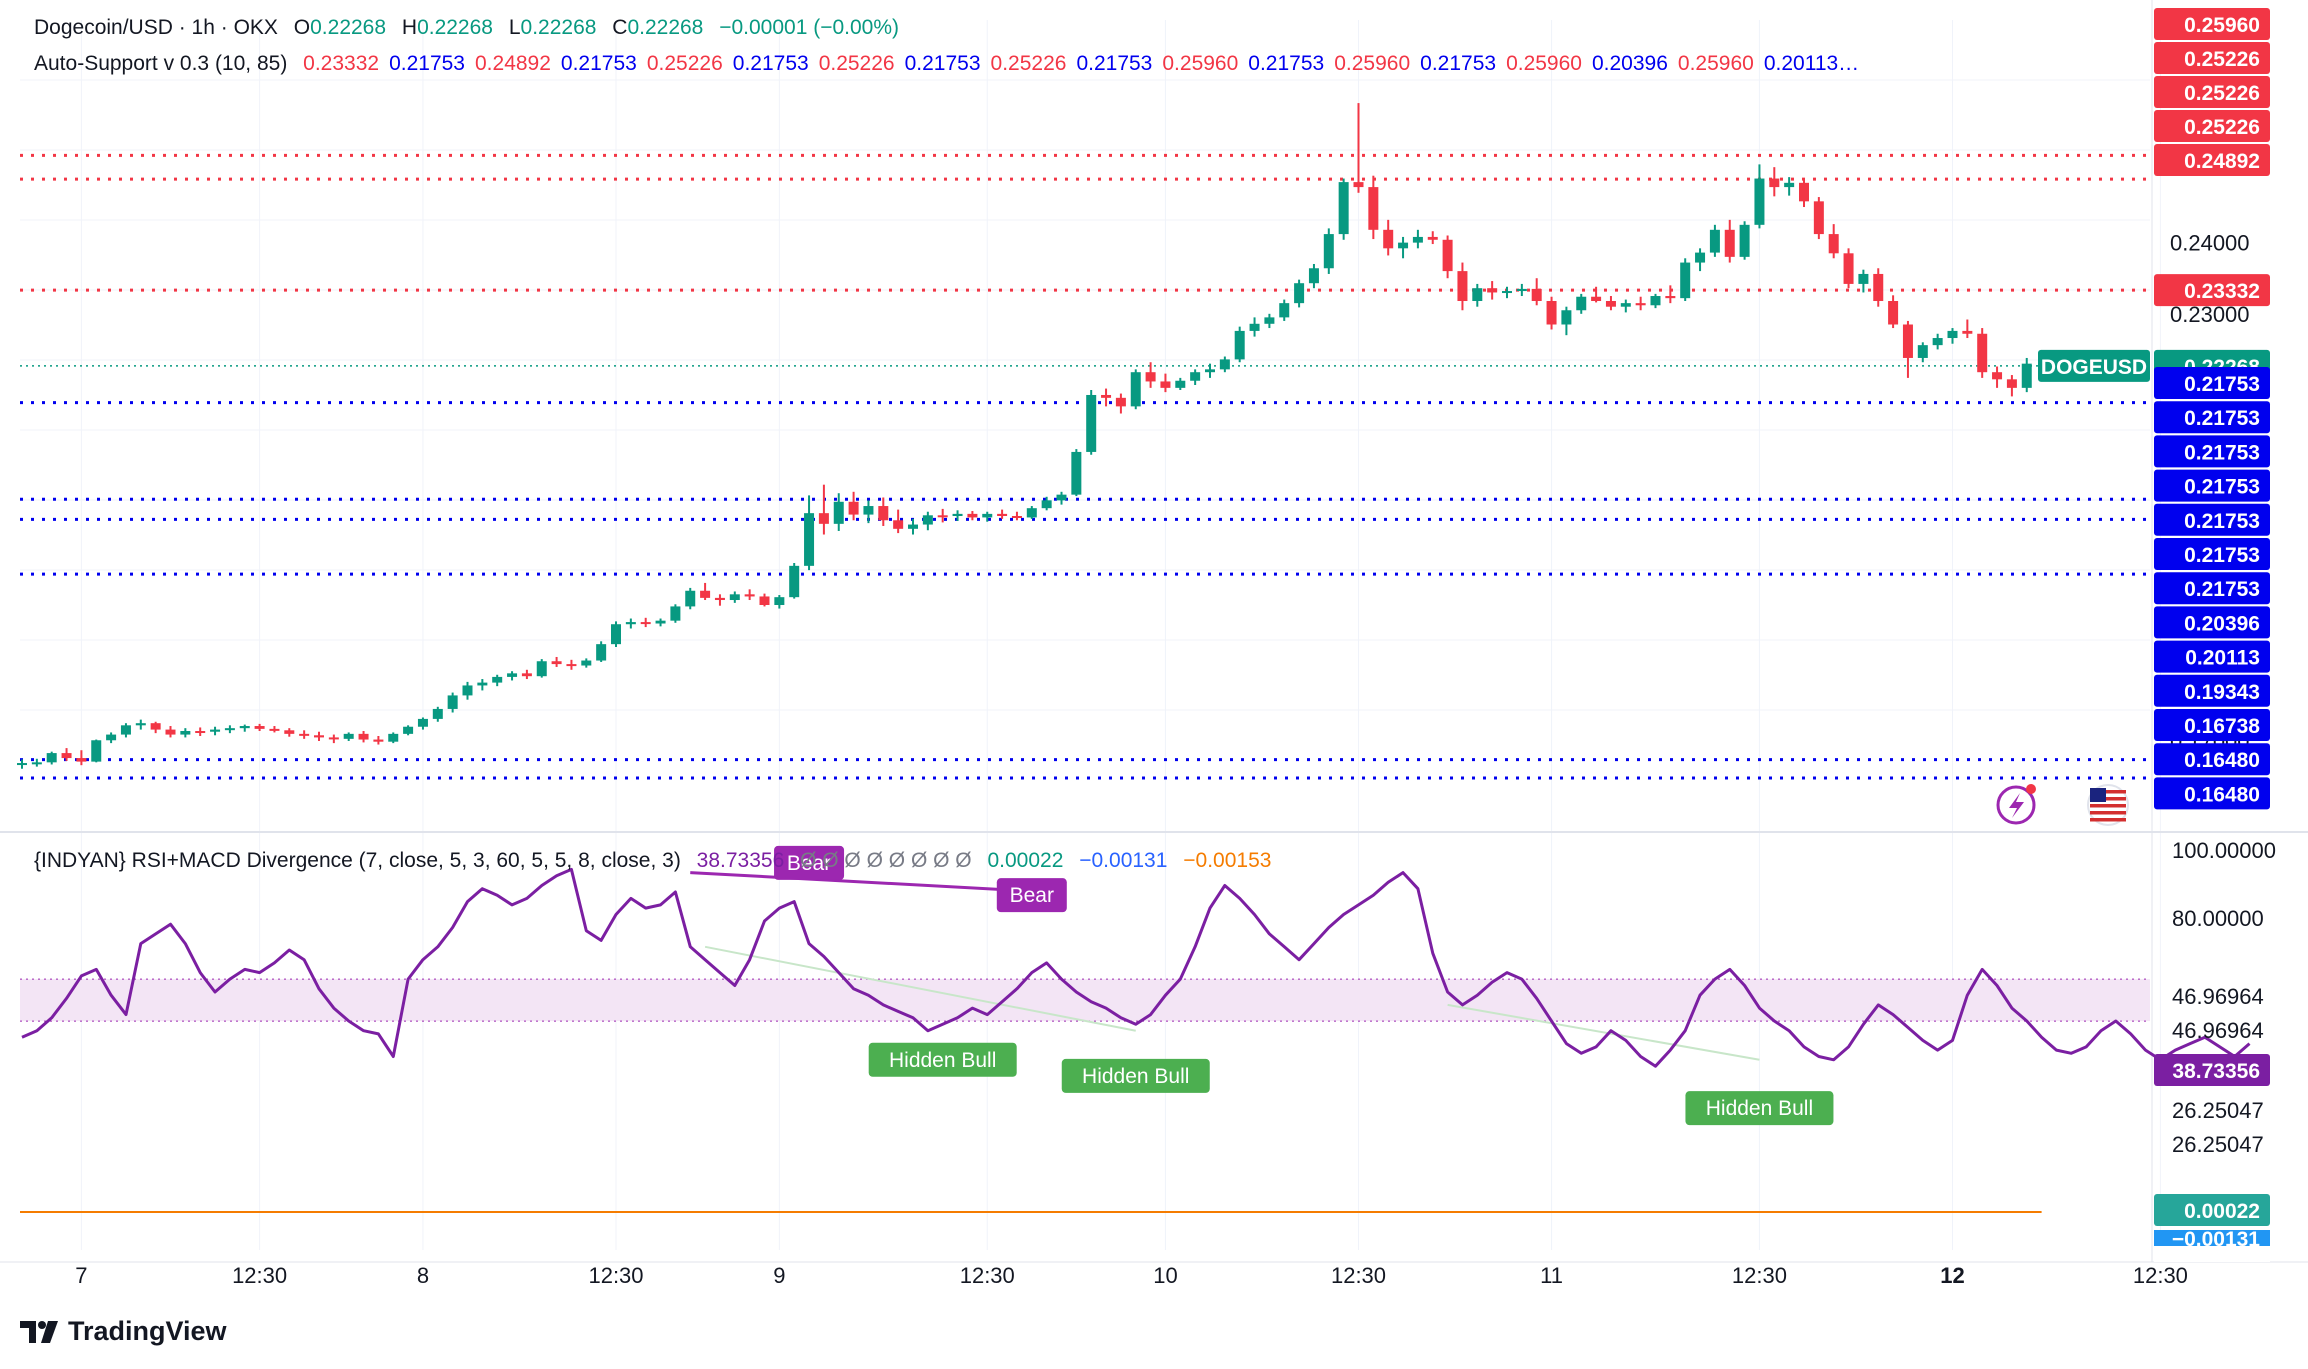 This screenshot has height=1369, width=2308. What do you see at coordinates (156, 27) in the screenshot?
I see `symbol-title: Dogecoin/USD · 1h · OKX` at bounding box center [156, 27].